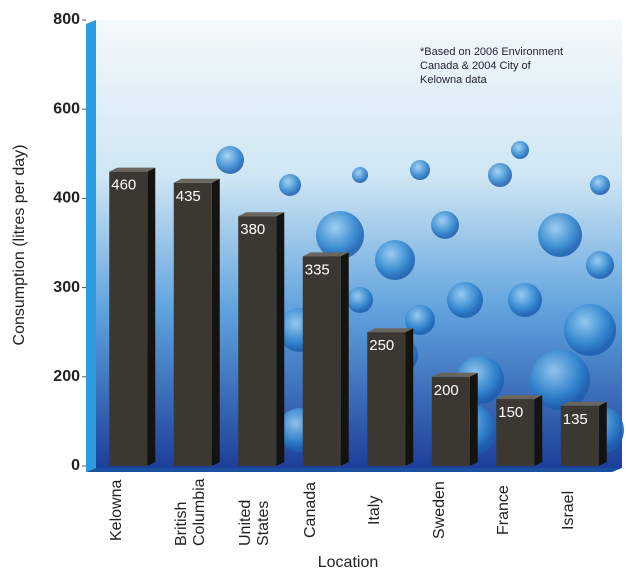  I want to click on value-label: 435, so click(188, 196).